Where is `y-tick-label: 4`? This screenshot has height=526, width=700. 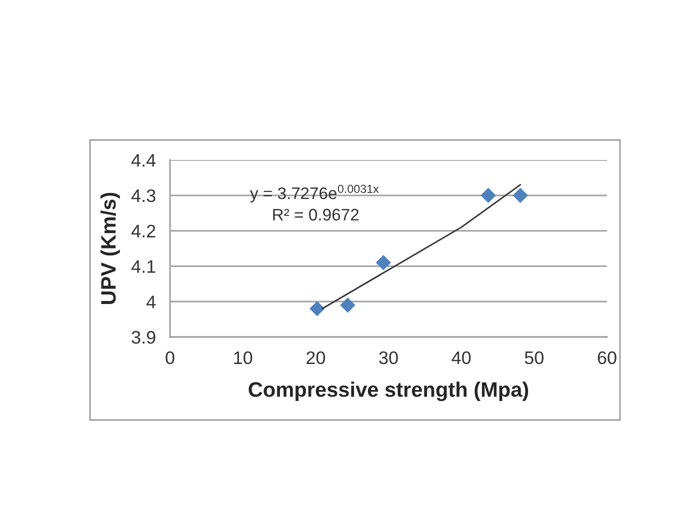
y-tick-label: 4 is located at coordinates (151, 302).